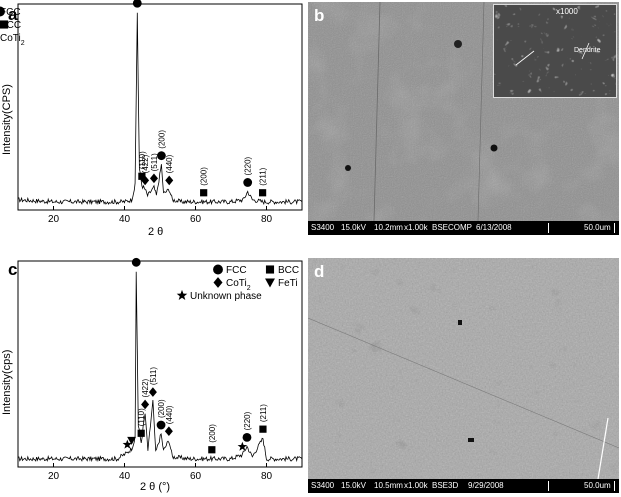  I want to click on sem-b-scale-bar, so click(581, 228).